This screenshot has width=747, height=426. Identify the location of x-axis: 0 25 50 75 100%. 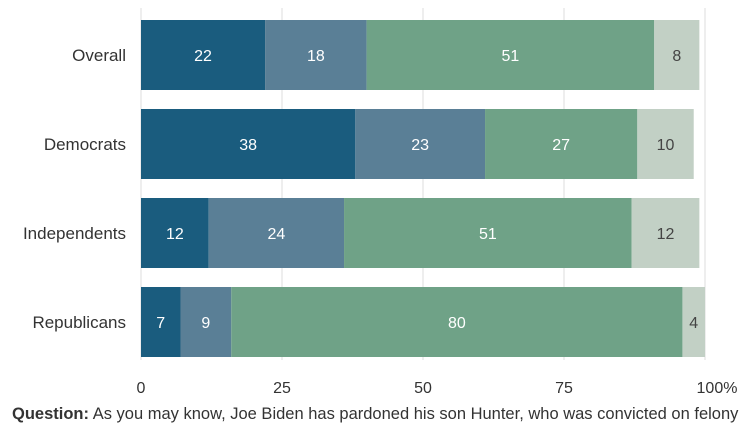
(437, 388).